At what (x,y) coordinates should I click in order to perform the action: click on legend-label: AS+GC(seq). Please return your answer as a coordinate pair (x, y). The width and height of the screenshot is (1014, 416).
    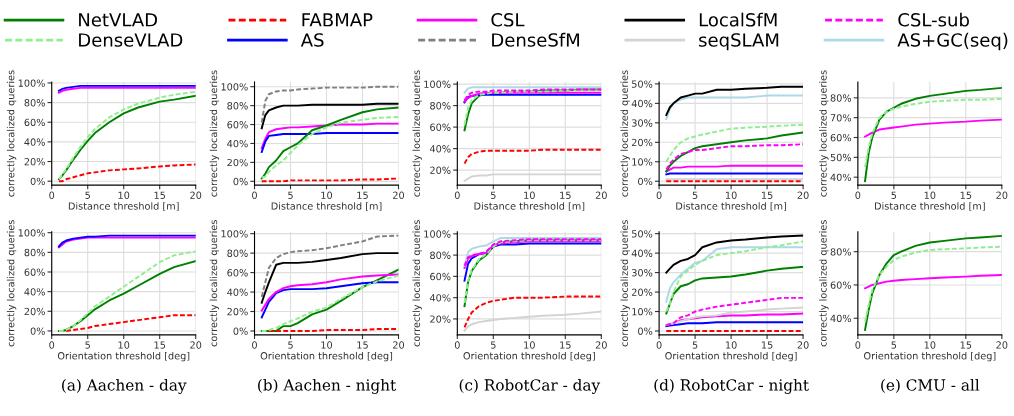
    Looking at the image, I should click on (952, 41).